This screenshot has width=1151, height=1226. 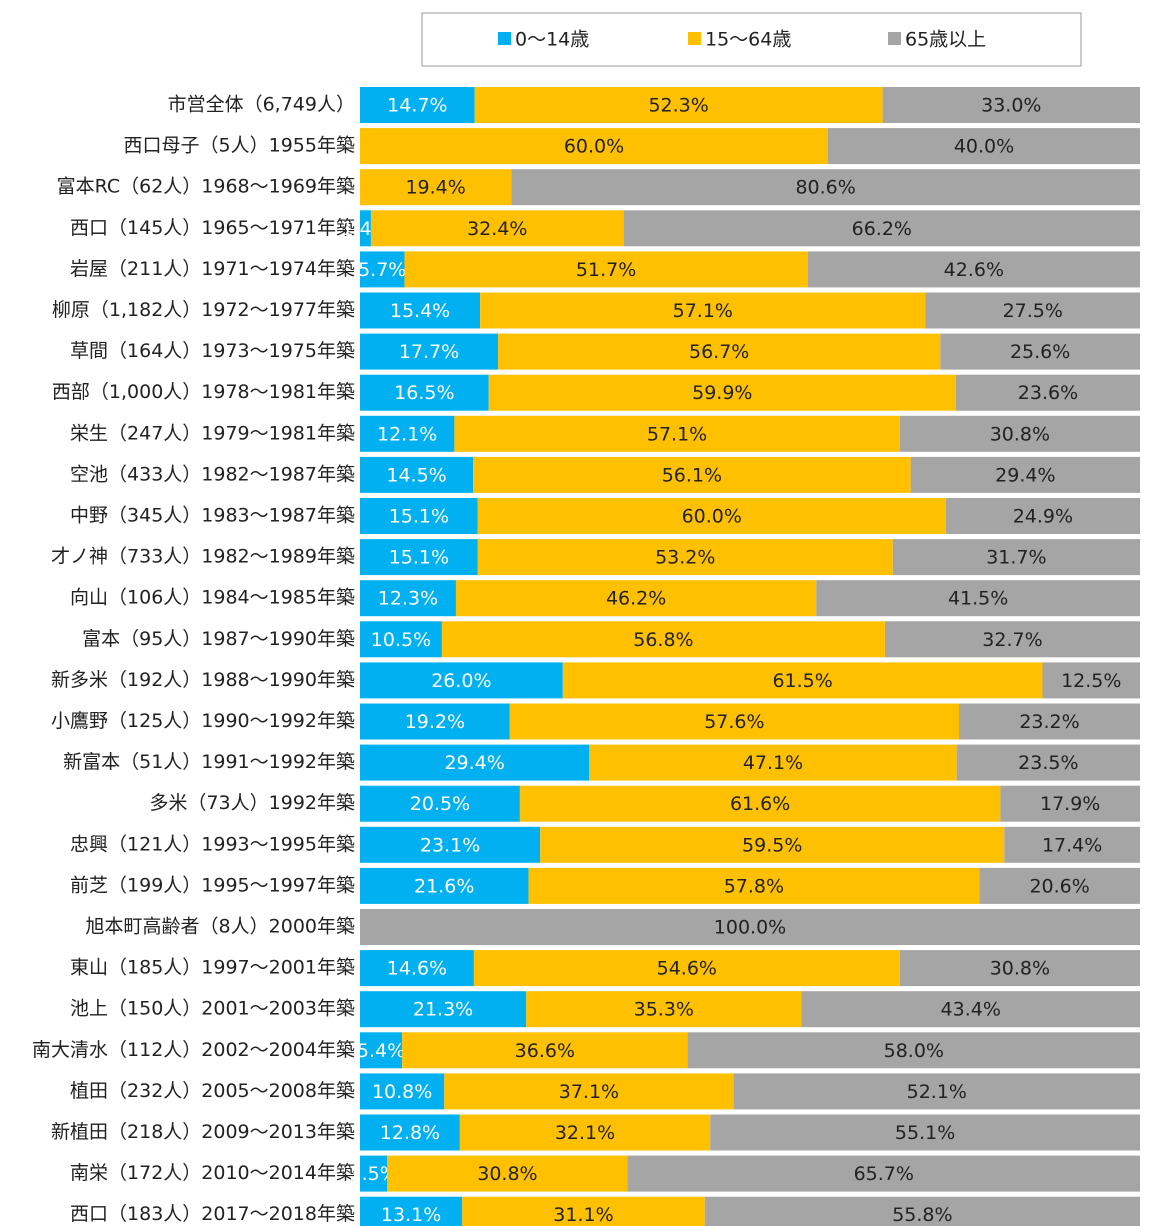 What do you see at coordinates (374, 1174) in the screenshot?
I see `data-label: 3.5%` at bounding box center [374, 1174].